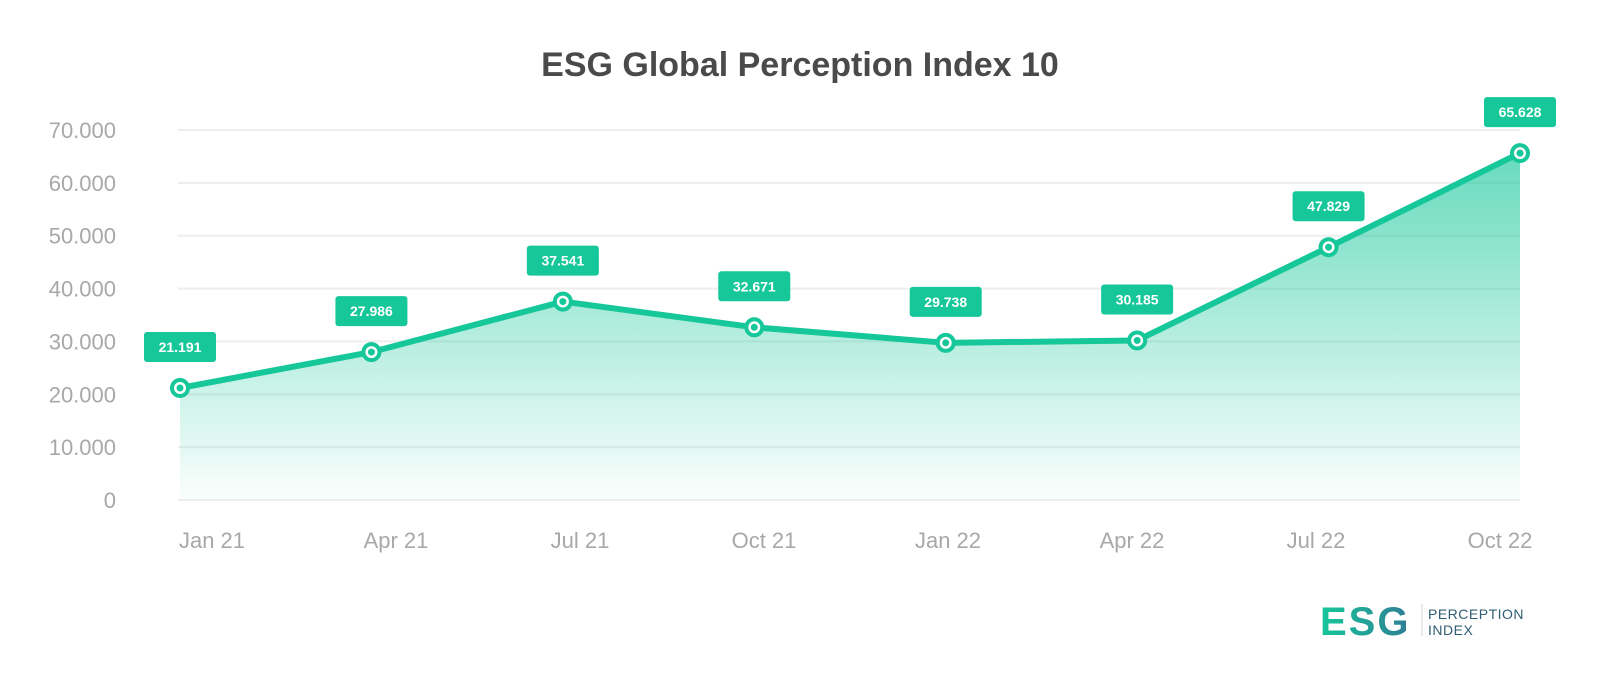 The image size is (1600, 687). Describe the element at coordinates (764, 540) in the screenshot. I see `x-tick-label: Oct 21` at that location.